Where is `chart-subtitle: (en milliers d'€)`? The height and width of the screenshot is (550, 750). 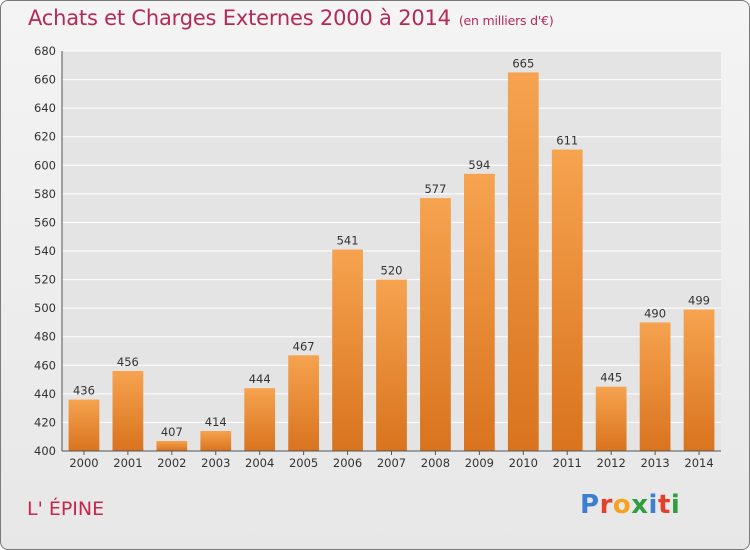 chart-subtitle: (en milliers d'€) is located at coordinates (506, 20).